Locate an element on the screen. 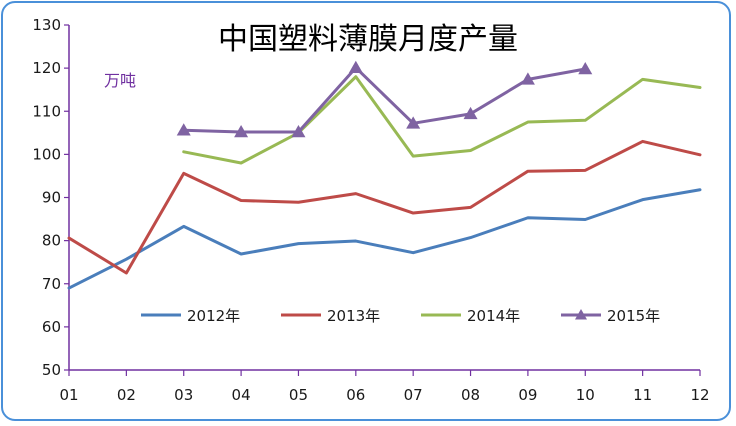 This screenshot has height=426, width=736. chart-title: 中国塑料薄膜月度产量 is located at coordinates (368, 39).